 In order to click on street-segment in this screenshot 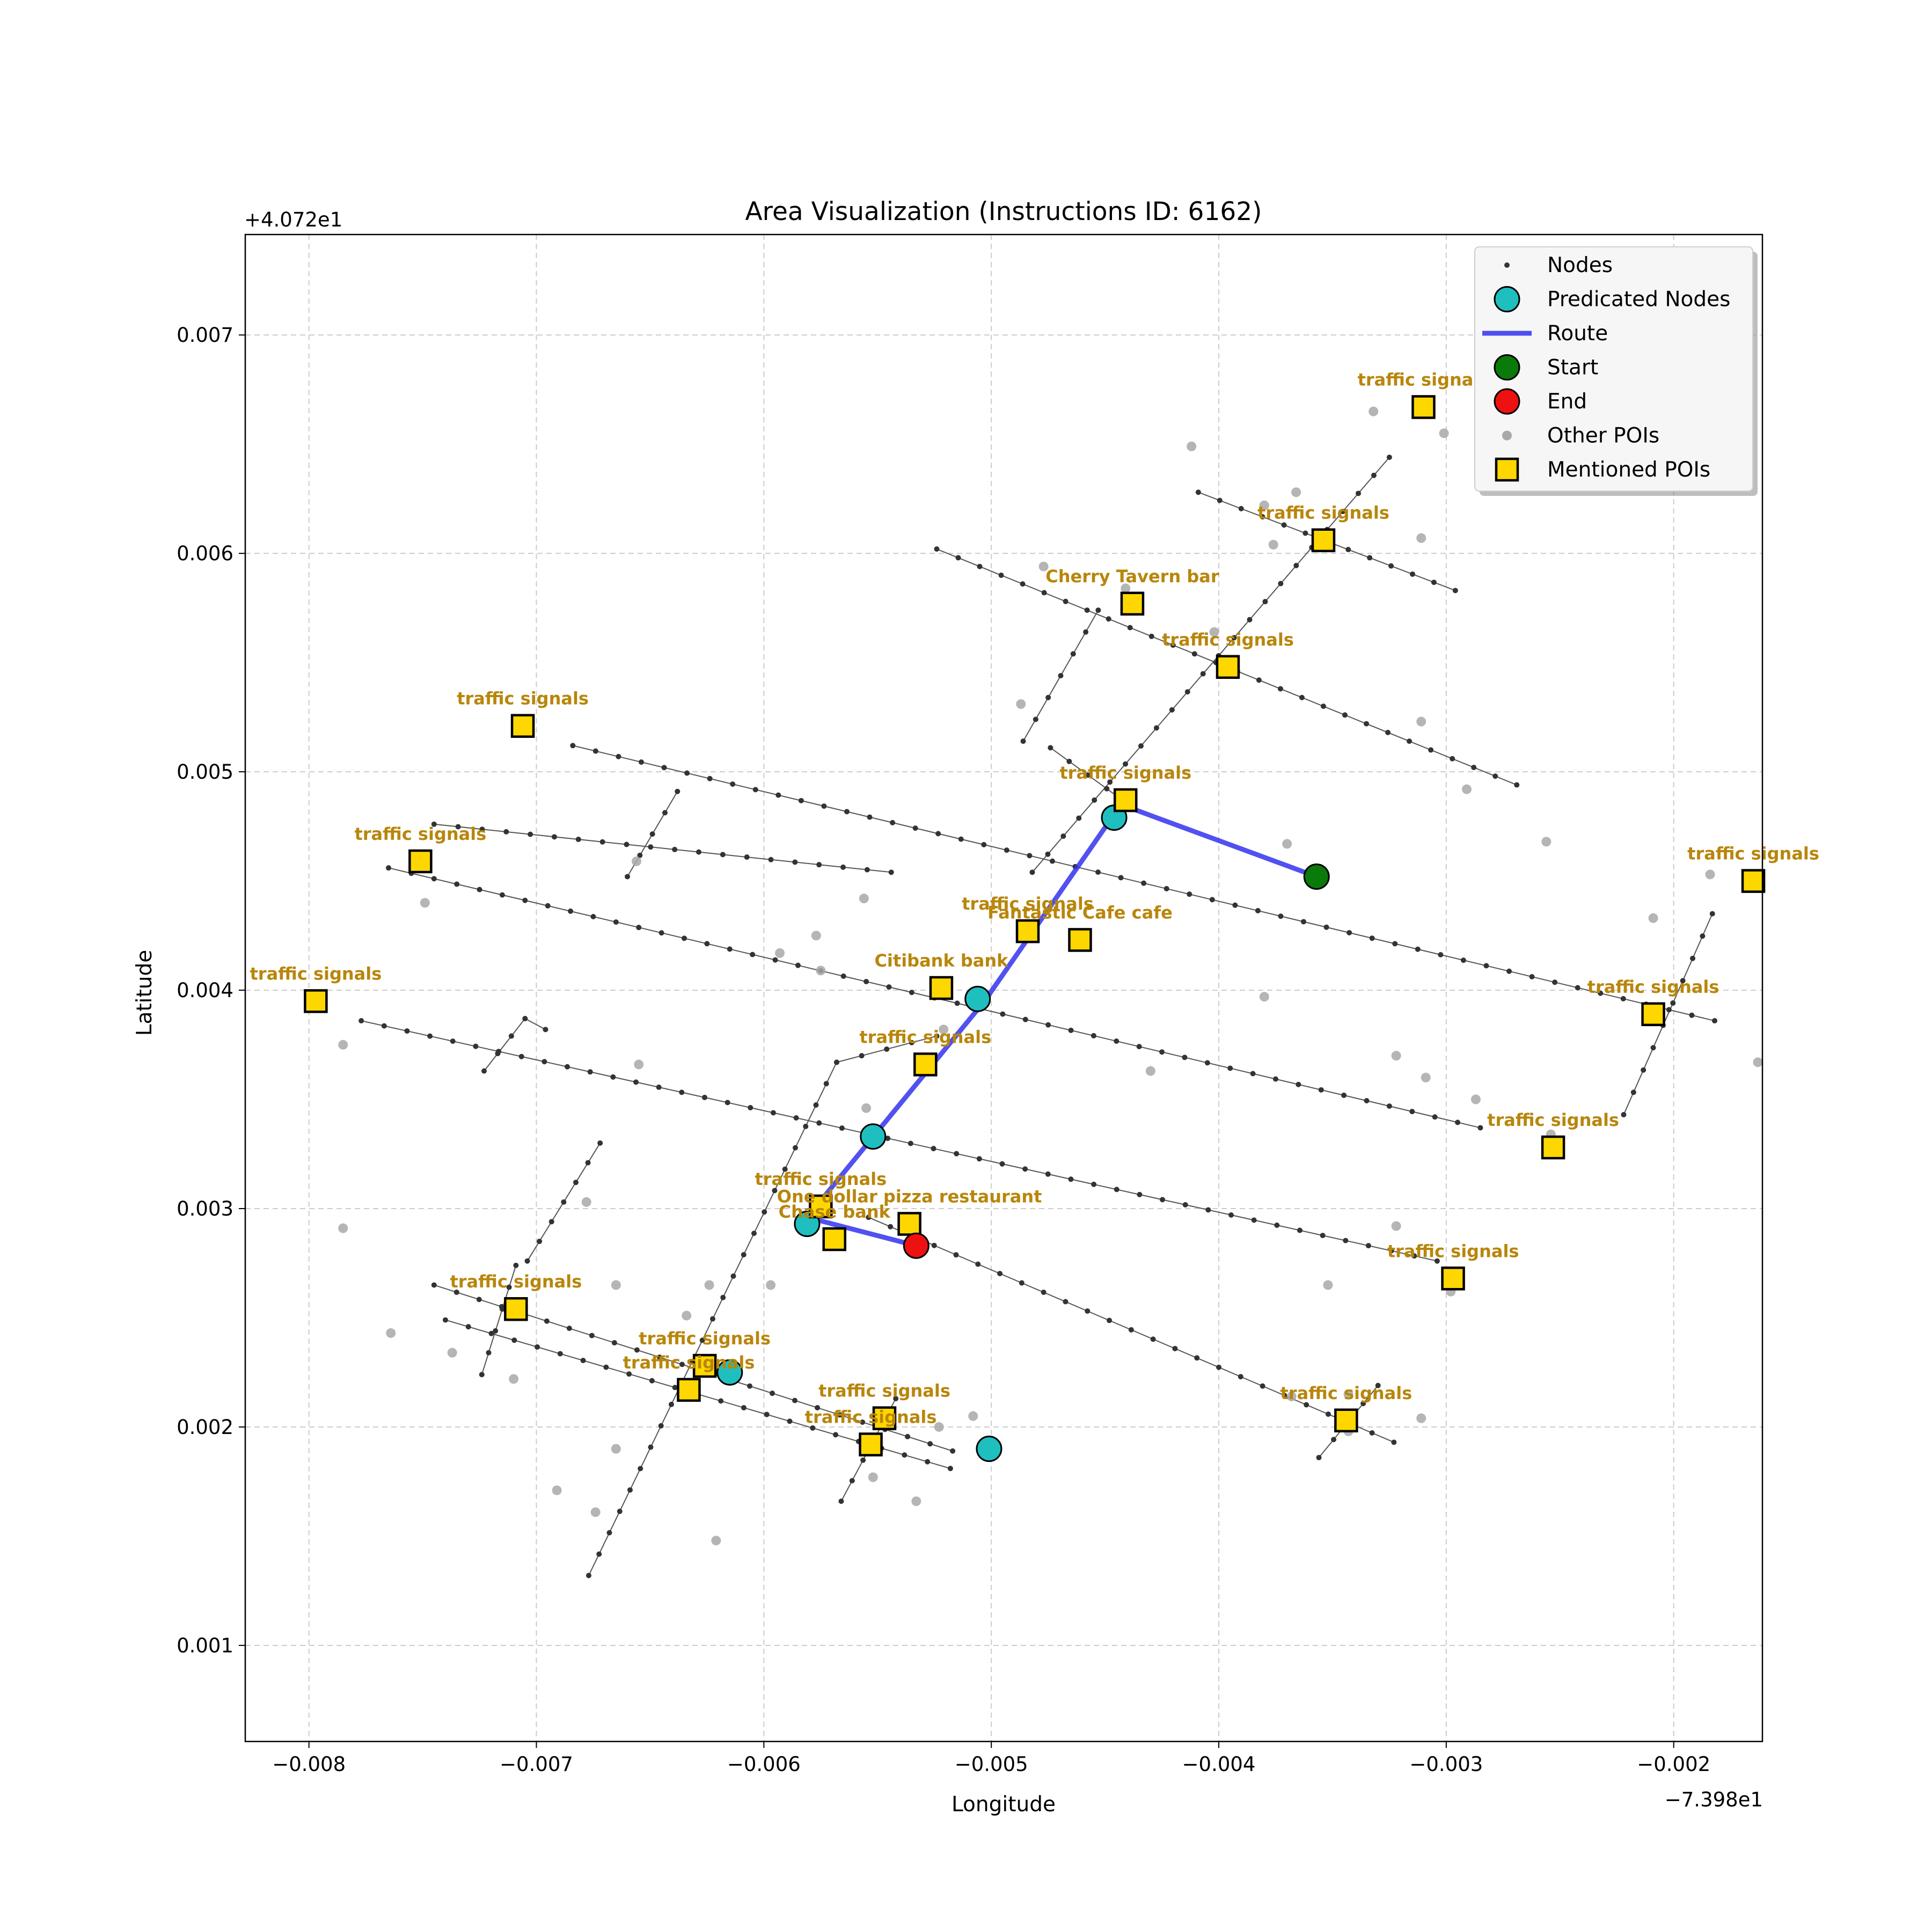, I will do `click(535, 1024)`.